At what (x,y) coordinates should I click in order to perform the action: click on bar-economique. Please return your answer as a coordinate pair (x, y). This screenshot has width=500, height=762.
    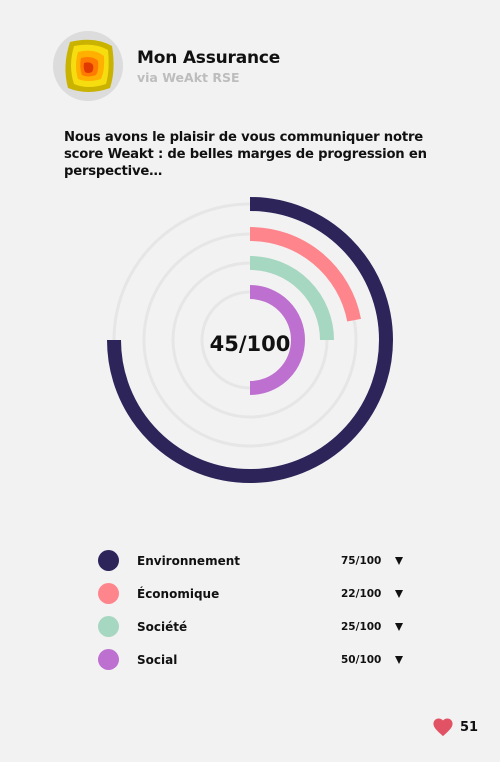
    Looking at the image, I should click on (305, 274).